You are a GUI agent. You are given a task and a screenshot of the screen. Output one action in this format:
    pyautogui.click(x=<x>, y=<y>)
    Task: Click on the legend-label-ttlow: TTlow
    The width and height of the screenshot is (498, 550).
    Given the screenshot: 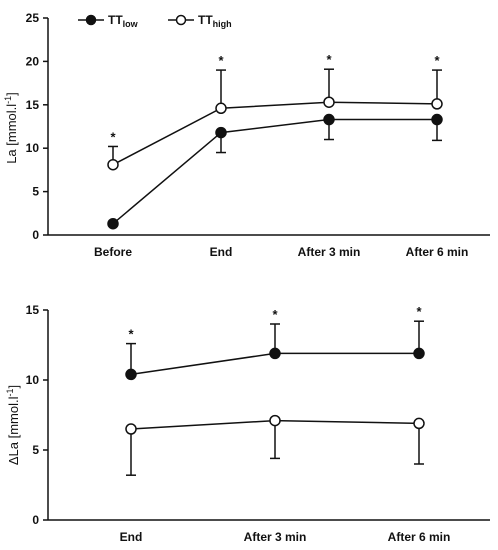 What is the action you would take?
    pyautogui.click(x=123, y=21)
    